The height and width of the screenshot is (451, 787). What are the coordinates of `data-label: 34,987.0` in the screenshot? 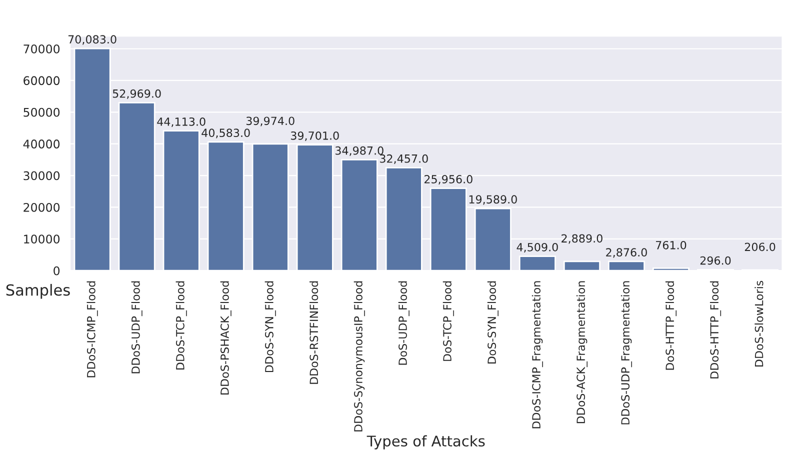 It's located at (359, 151).